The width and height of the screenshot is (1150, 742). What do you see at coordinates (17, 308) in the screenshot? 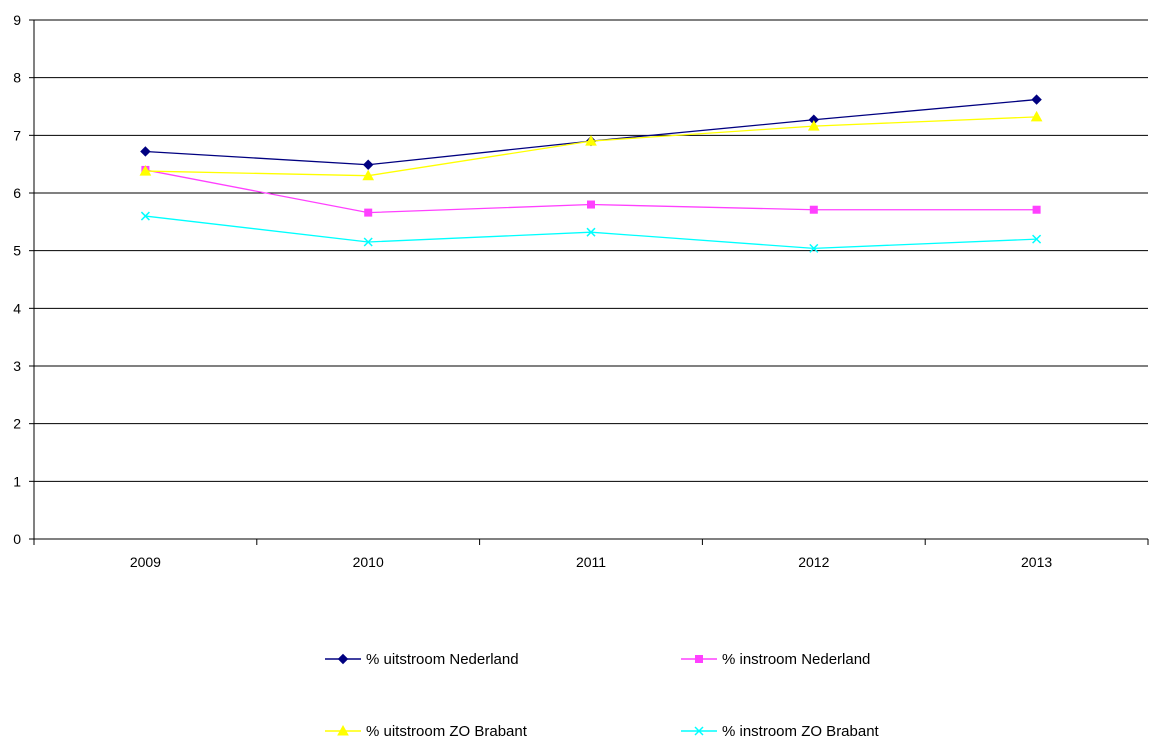
I see `y-tick-label: 4` at bounding box center [17, 308].